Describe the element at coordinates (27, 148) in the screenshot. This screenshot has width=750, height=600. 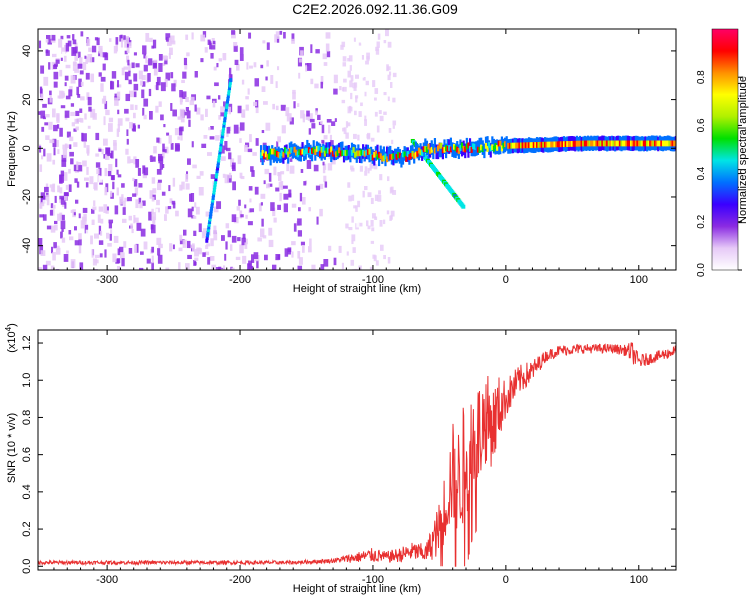
I see `spectrogram-ytick-label: 0` at that location.